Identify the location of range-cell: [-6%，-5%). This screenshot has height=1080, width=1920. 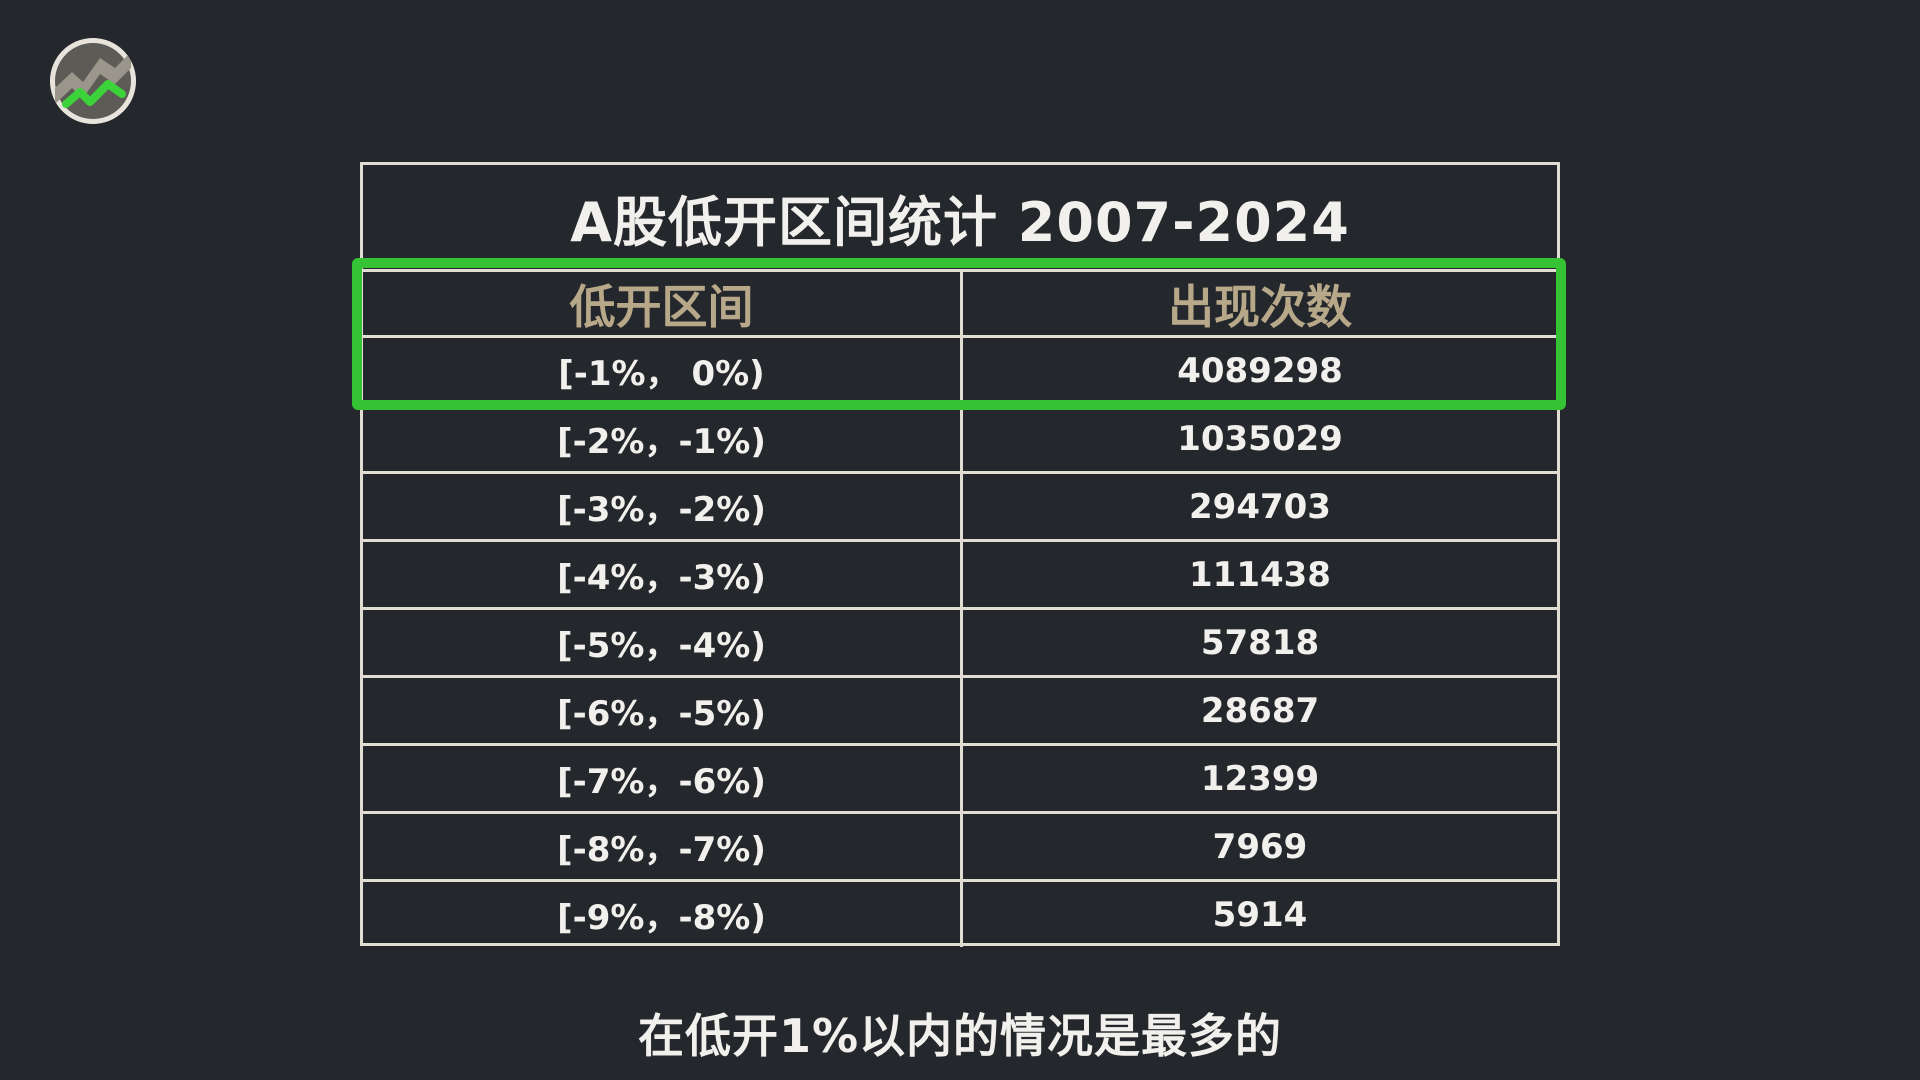
(663, 710).